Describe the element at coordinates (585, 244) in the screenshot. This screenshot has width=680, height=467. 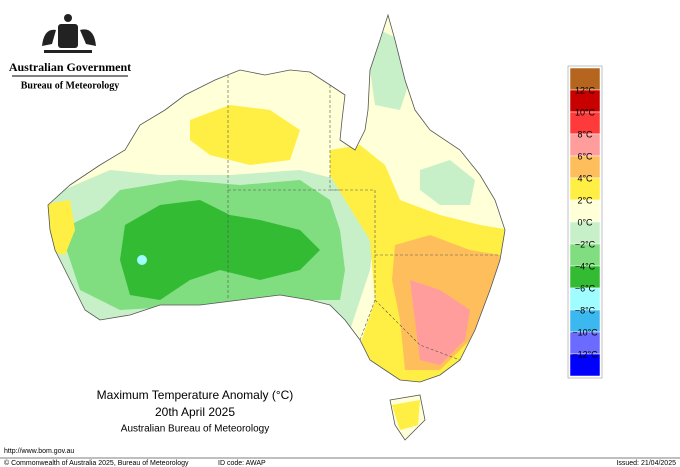
I see `legend-label: −2°C` at that location.